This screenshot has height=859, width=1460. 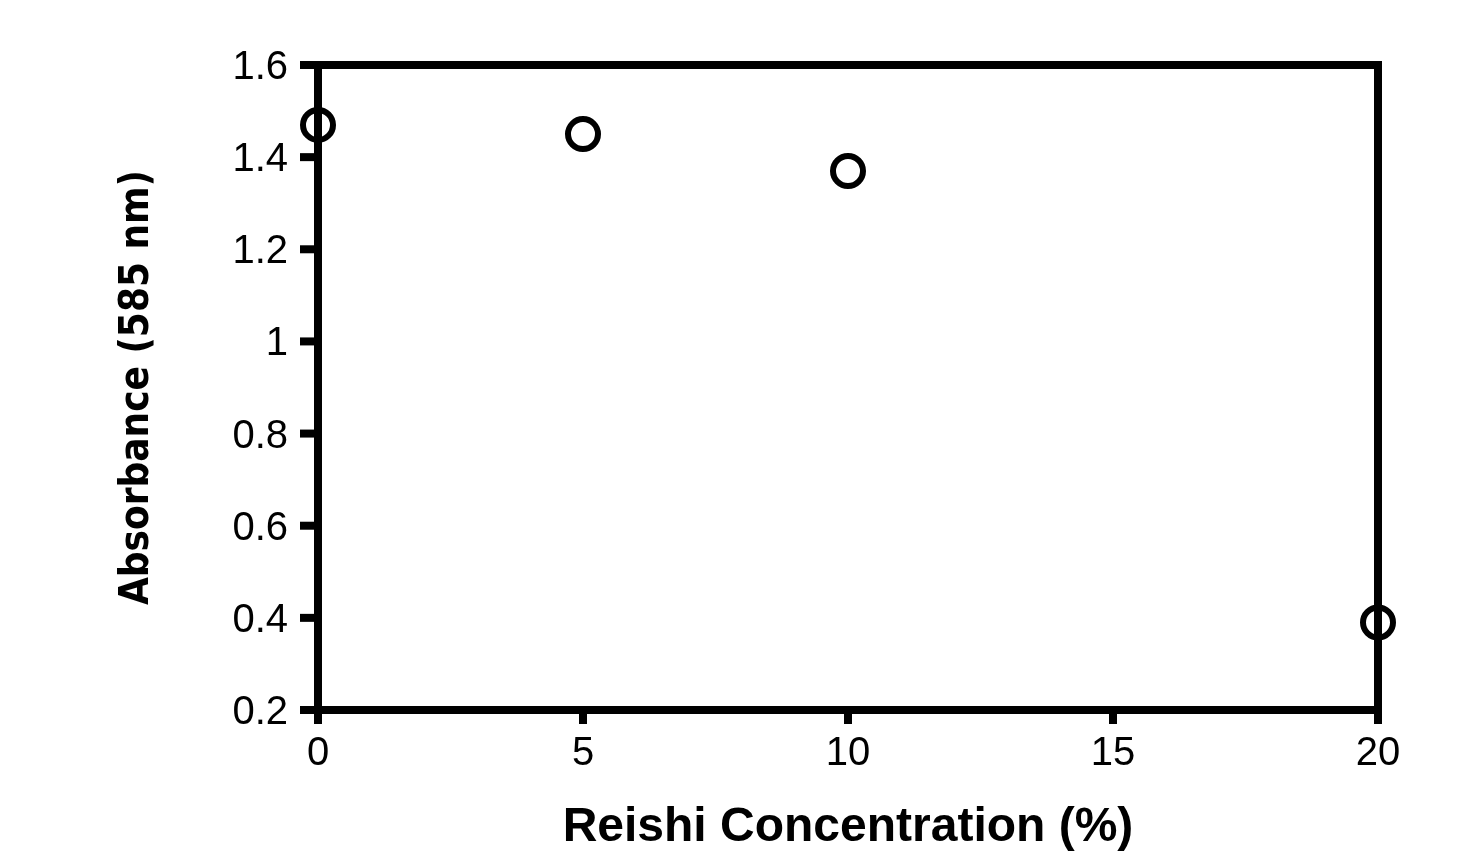 I want to click on y-tick-label: 0.6, so click(x=260, y=525).